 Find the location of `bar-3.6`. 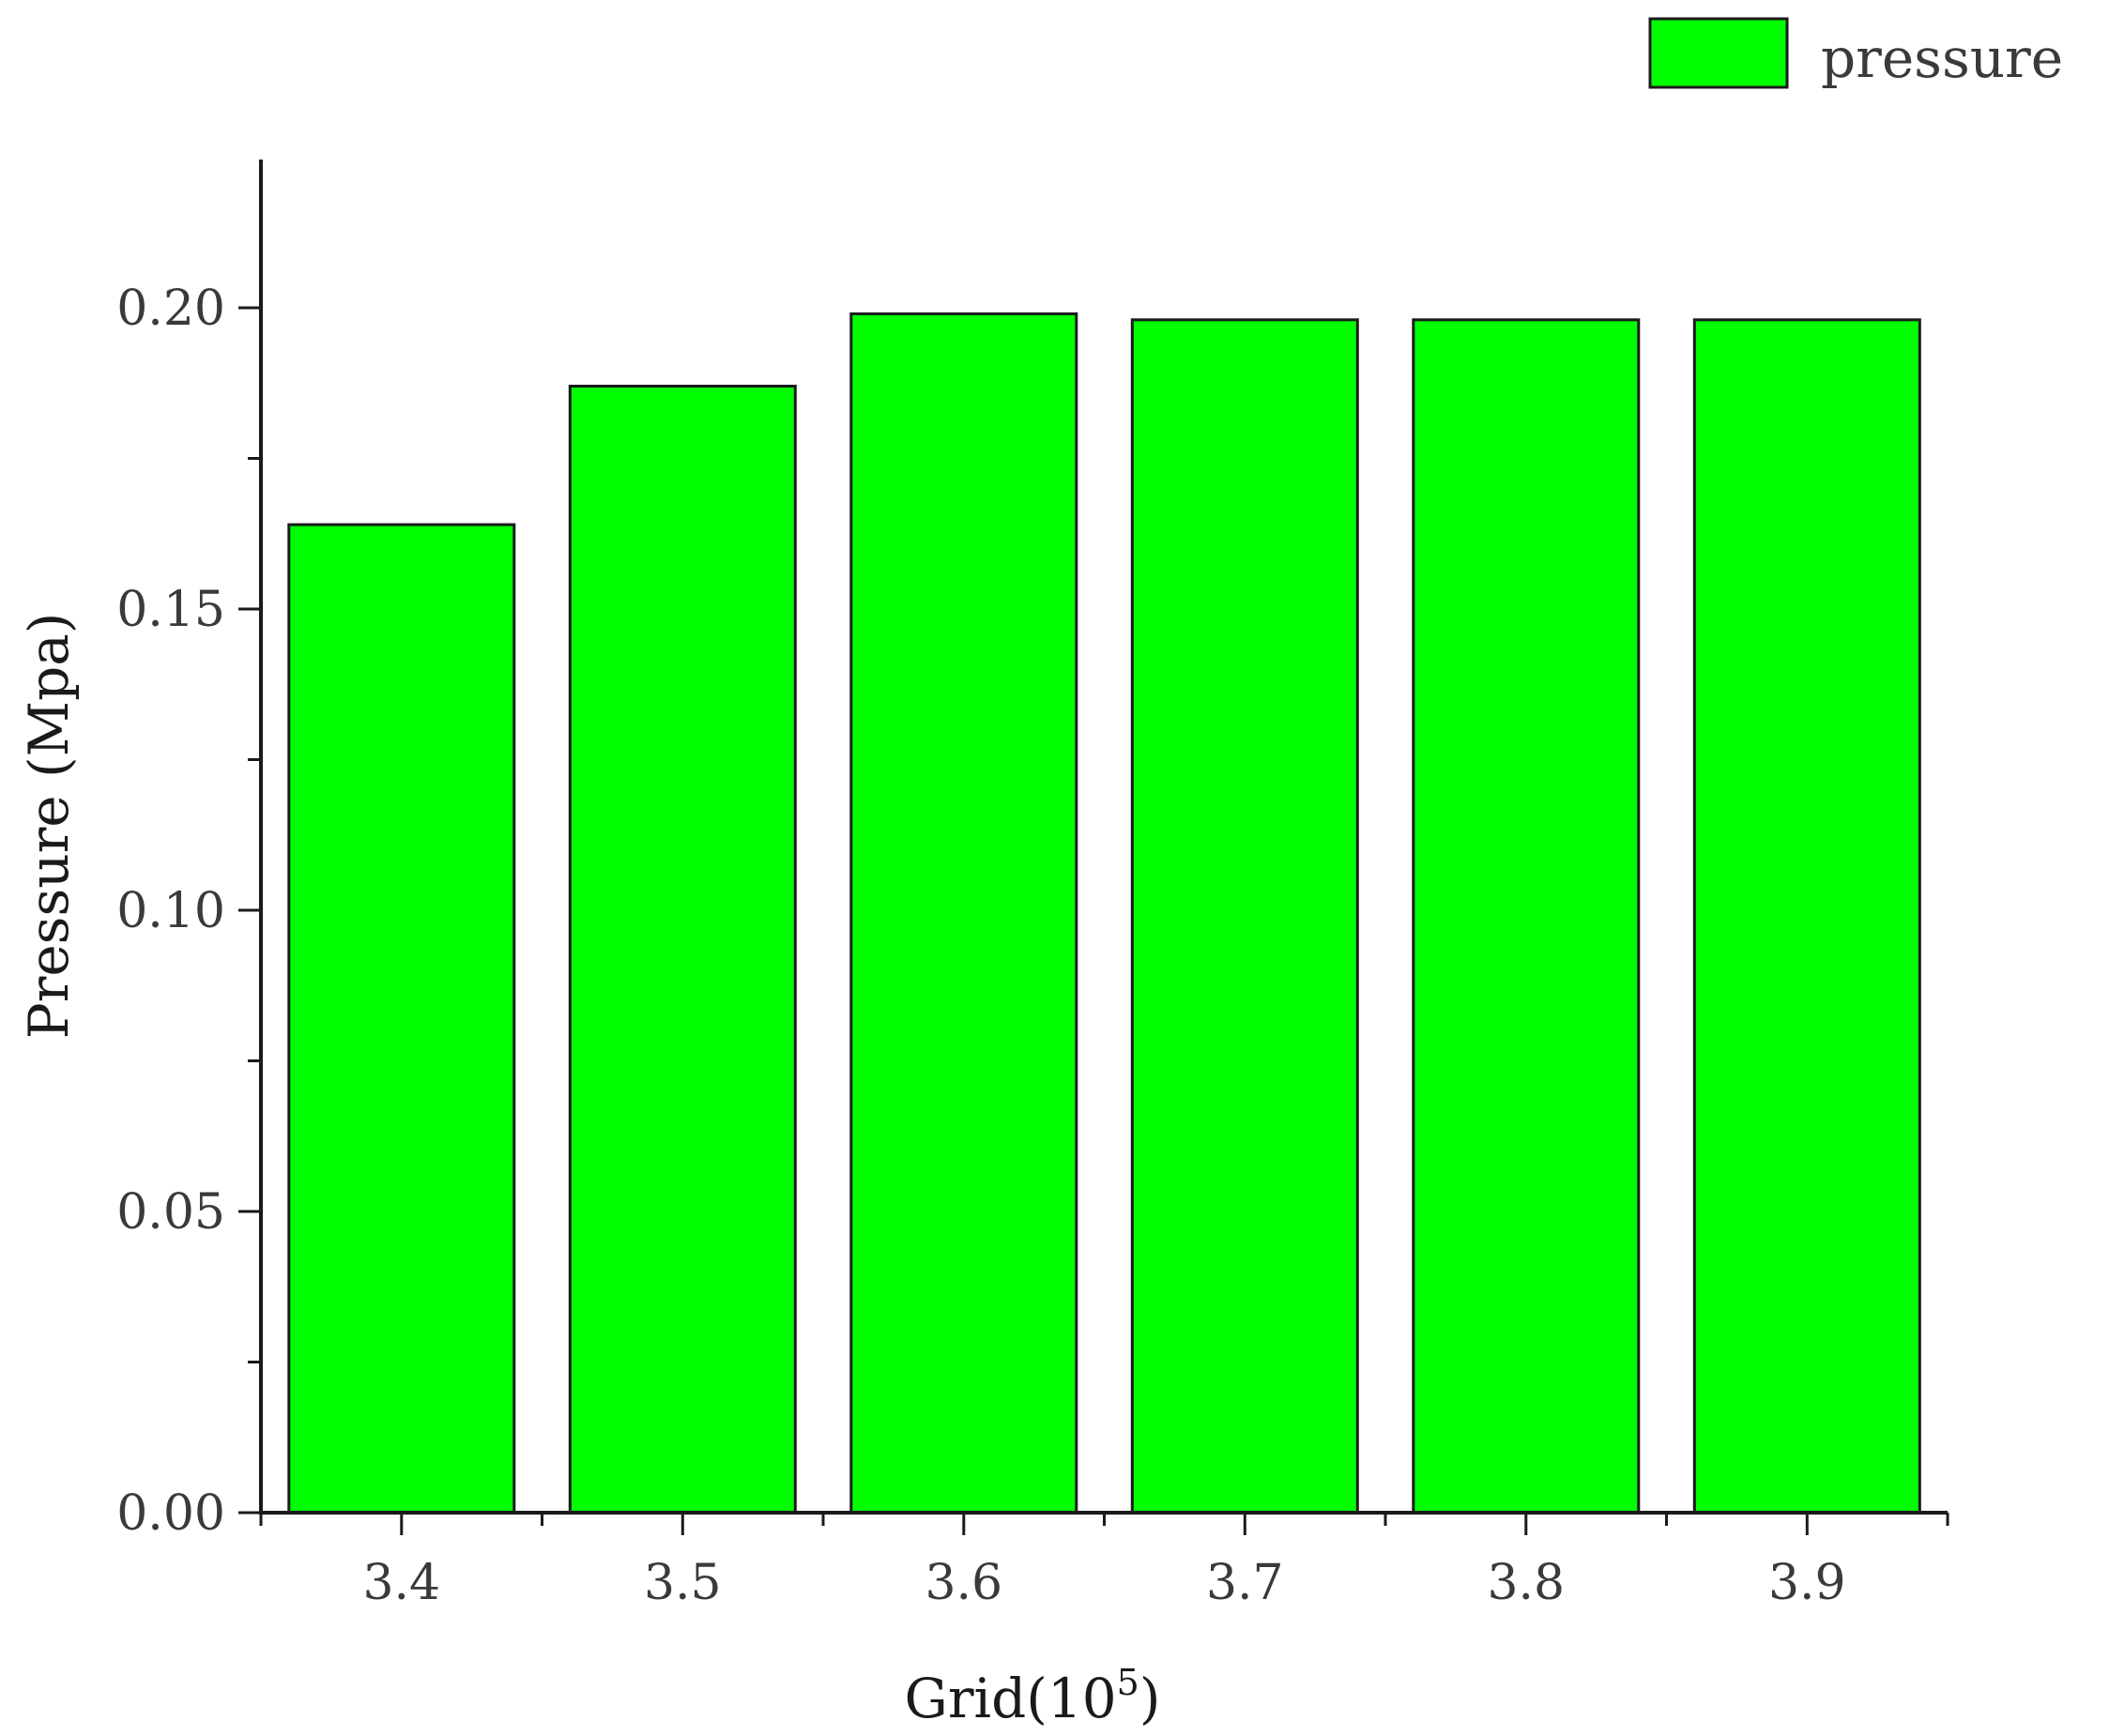

bar-3.6 is located at coordinates (964, 913).